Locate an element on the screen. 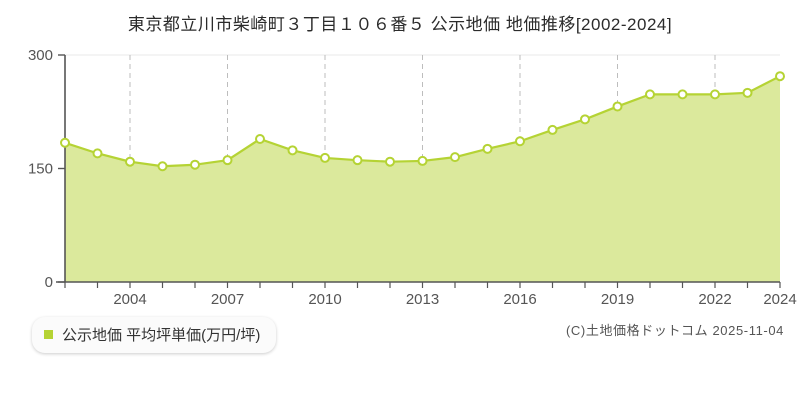 This screenshot has height=400, width=800. copyright-credit: (C)土地価格ドットコム 2025-11-04 is located at coordinates (675, 330).